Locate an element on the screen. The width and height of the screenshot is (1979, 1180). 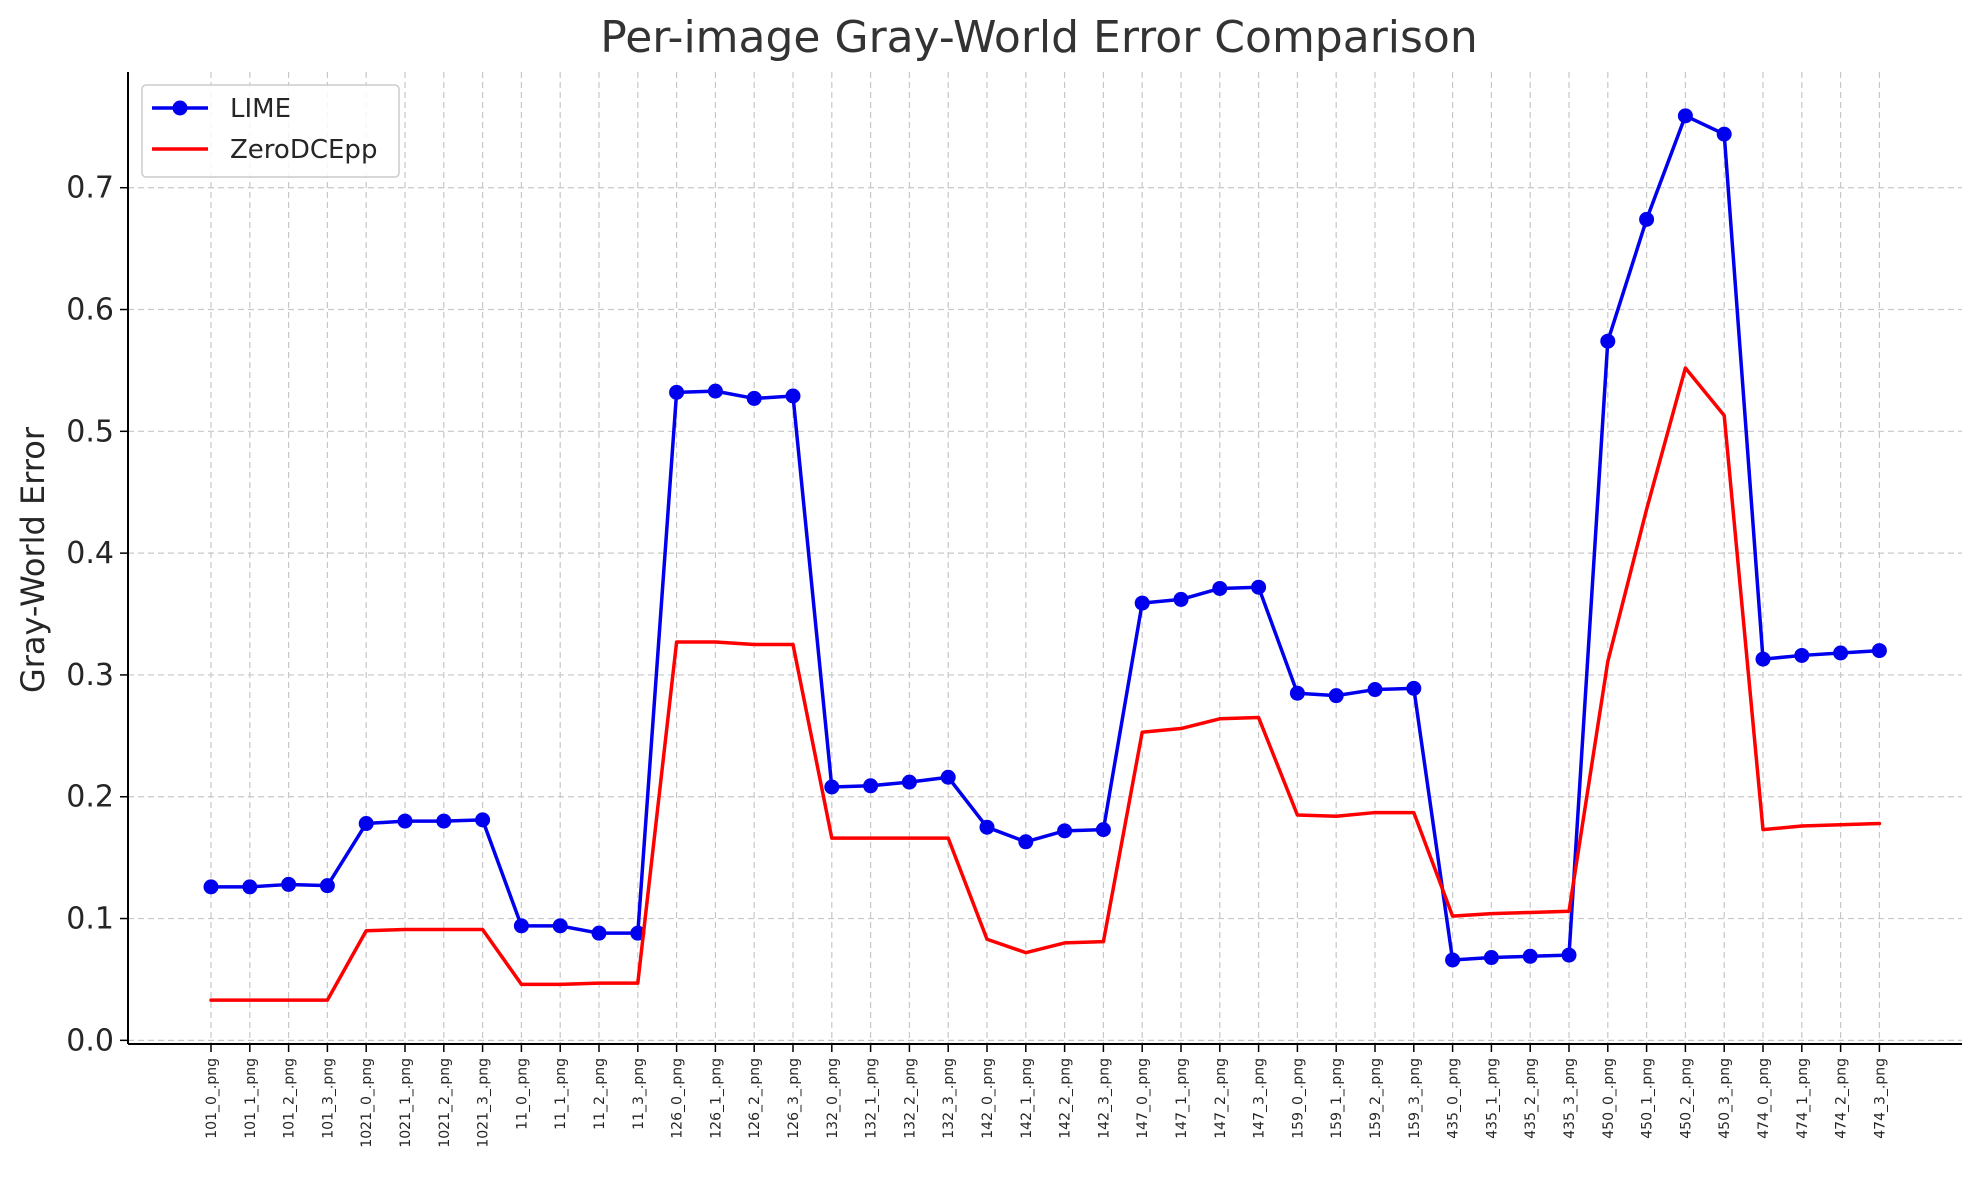
x-tick-label: 450_1_.png is located at coordinates (1648, 1098).